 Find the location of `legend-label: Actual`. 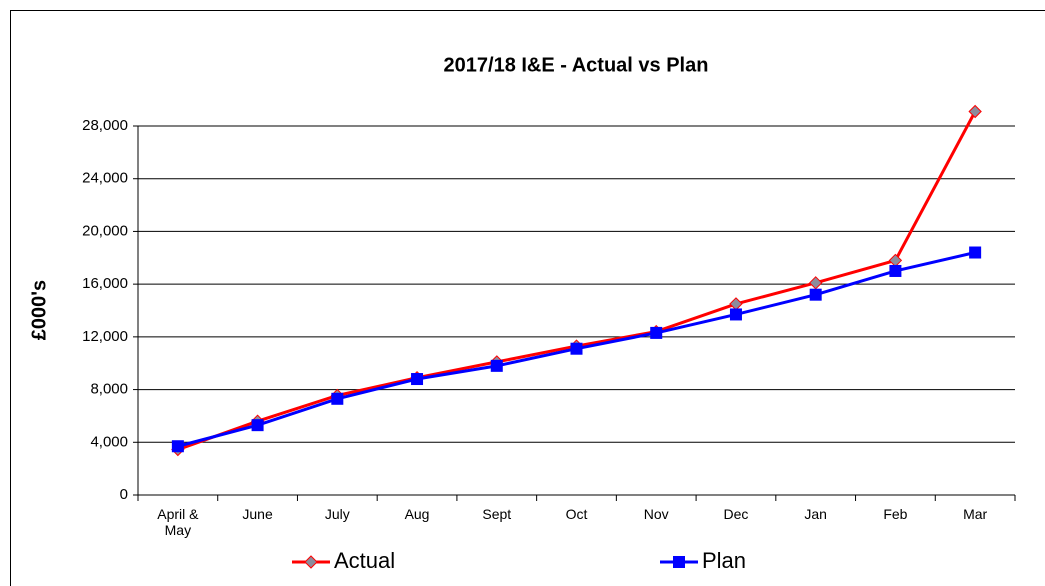

legend-label: Actual is located at coordinates (364, 560).